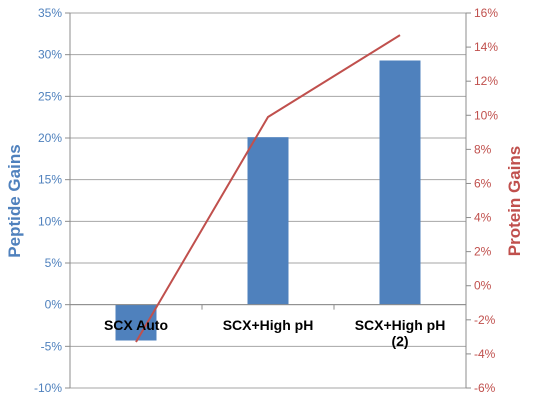 The height and width of the screenshot is (403, 534). What do you see at coordinates (399, 341) in the screenshot?
I see `category-label: (2)` at bounding box center [399, 341].